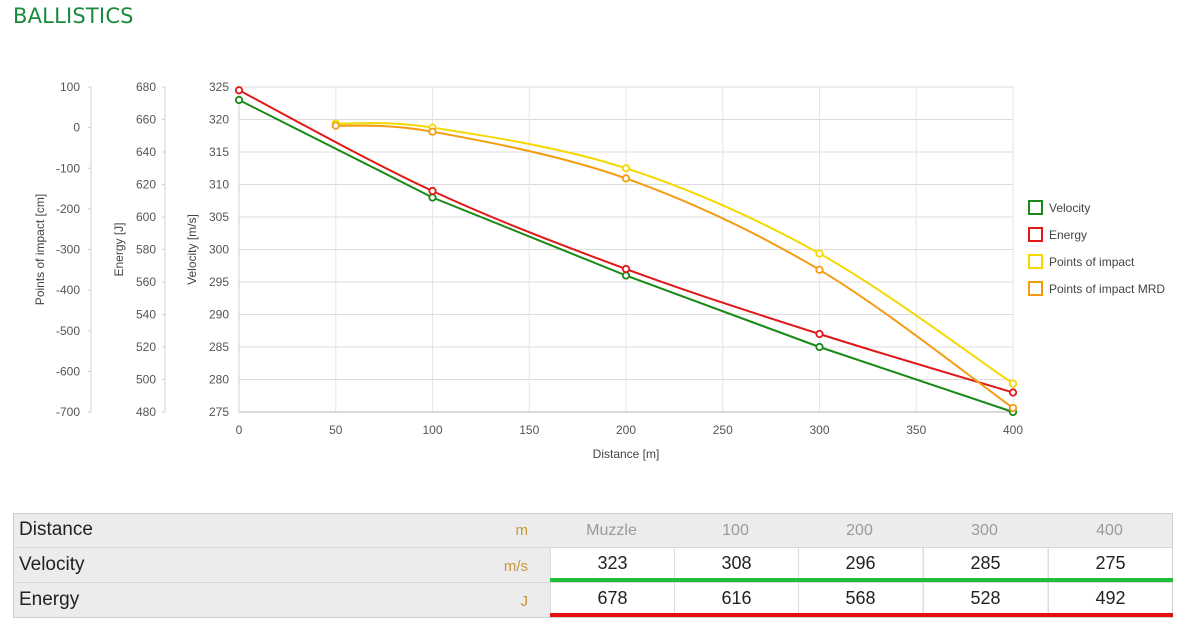  What do you see at coordinates (626, 454) in the screenshot?
I see `x-axis-label: Distance [m]` at bounding box center [626, 454].